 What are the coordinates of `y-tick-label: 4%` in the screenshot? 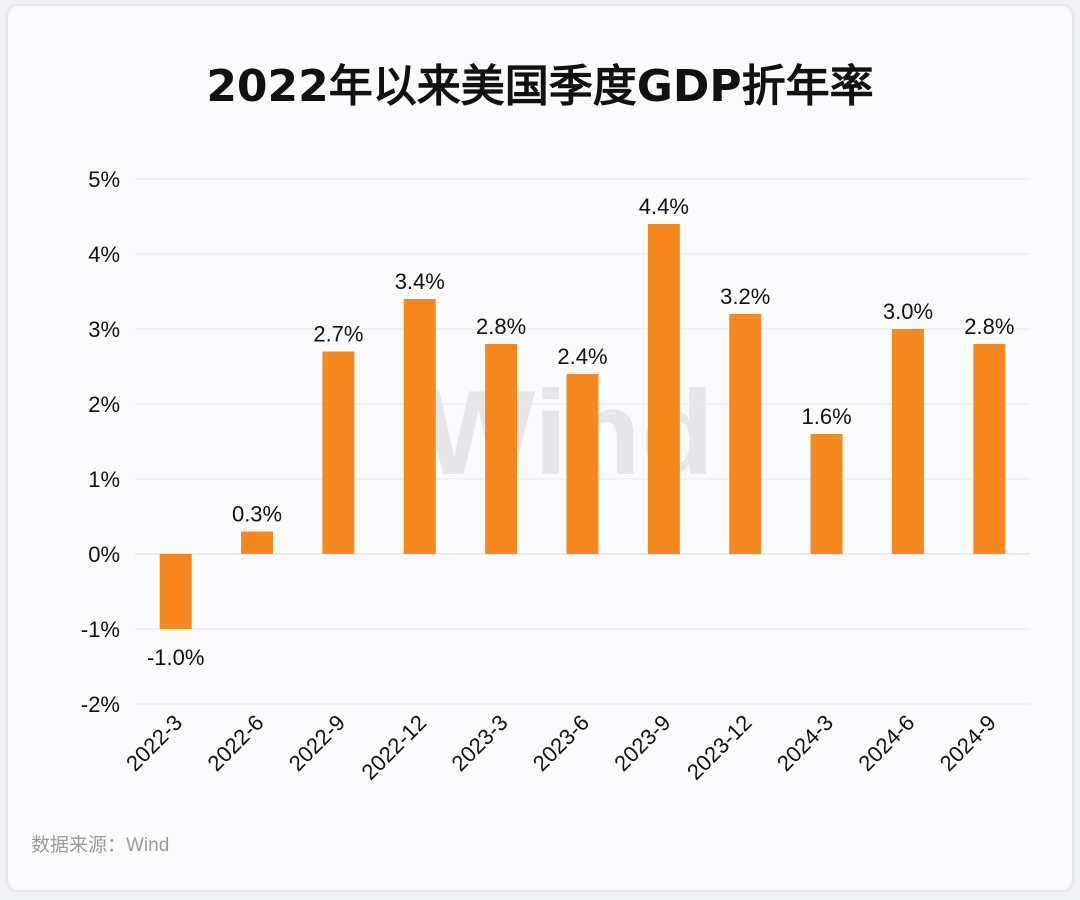 It's located at (104, 254).